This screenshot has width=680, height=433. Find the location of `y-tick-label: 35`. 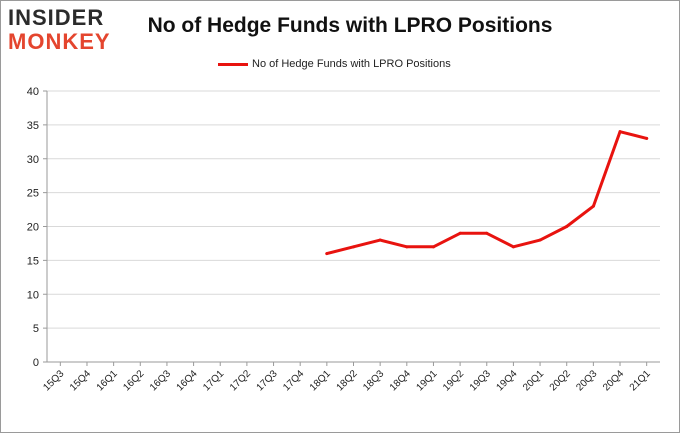

y-tick-label: 35 is located at coordinates (33, 126).